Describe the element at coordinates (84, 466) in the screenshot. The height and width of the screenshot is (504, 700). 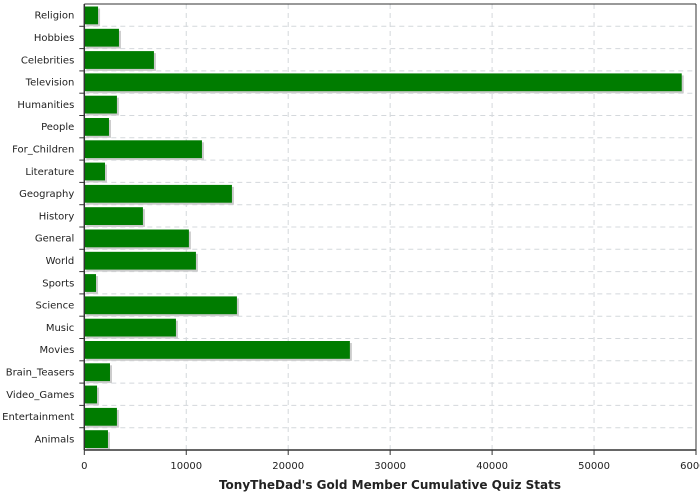
I see `x-tick-label: 0` at that location.